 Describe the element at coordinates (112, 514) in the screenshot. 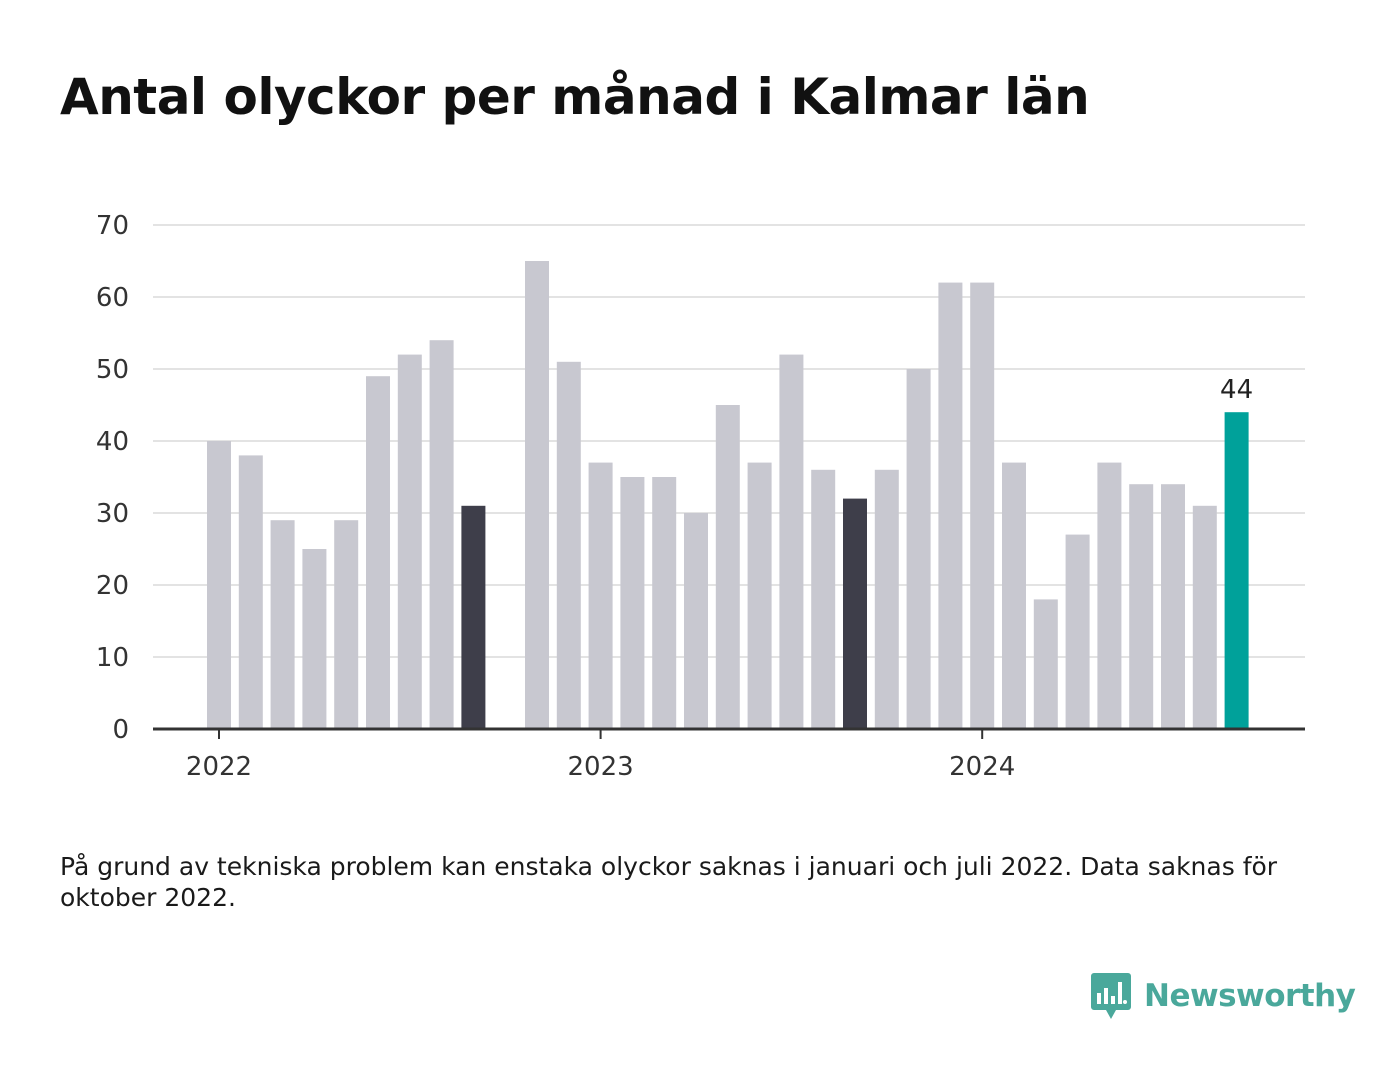

I see `y-tick-label: 30` at that location.